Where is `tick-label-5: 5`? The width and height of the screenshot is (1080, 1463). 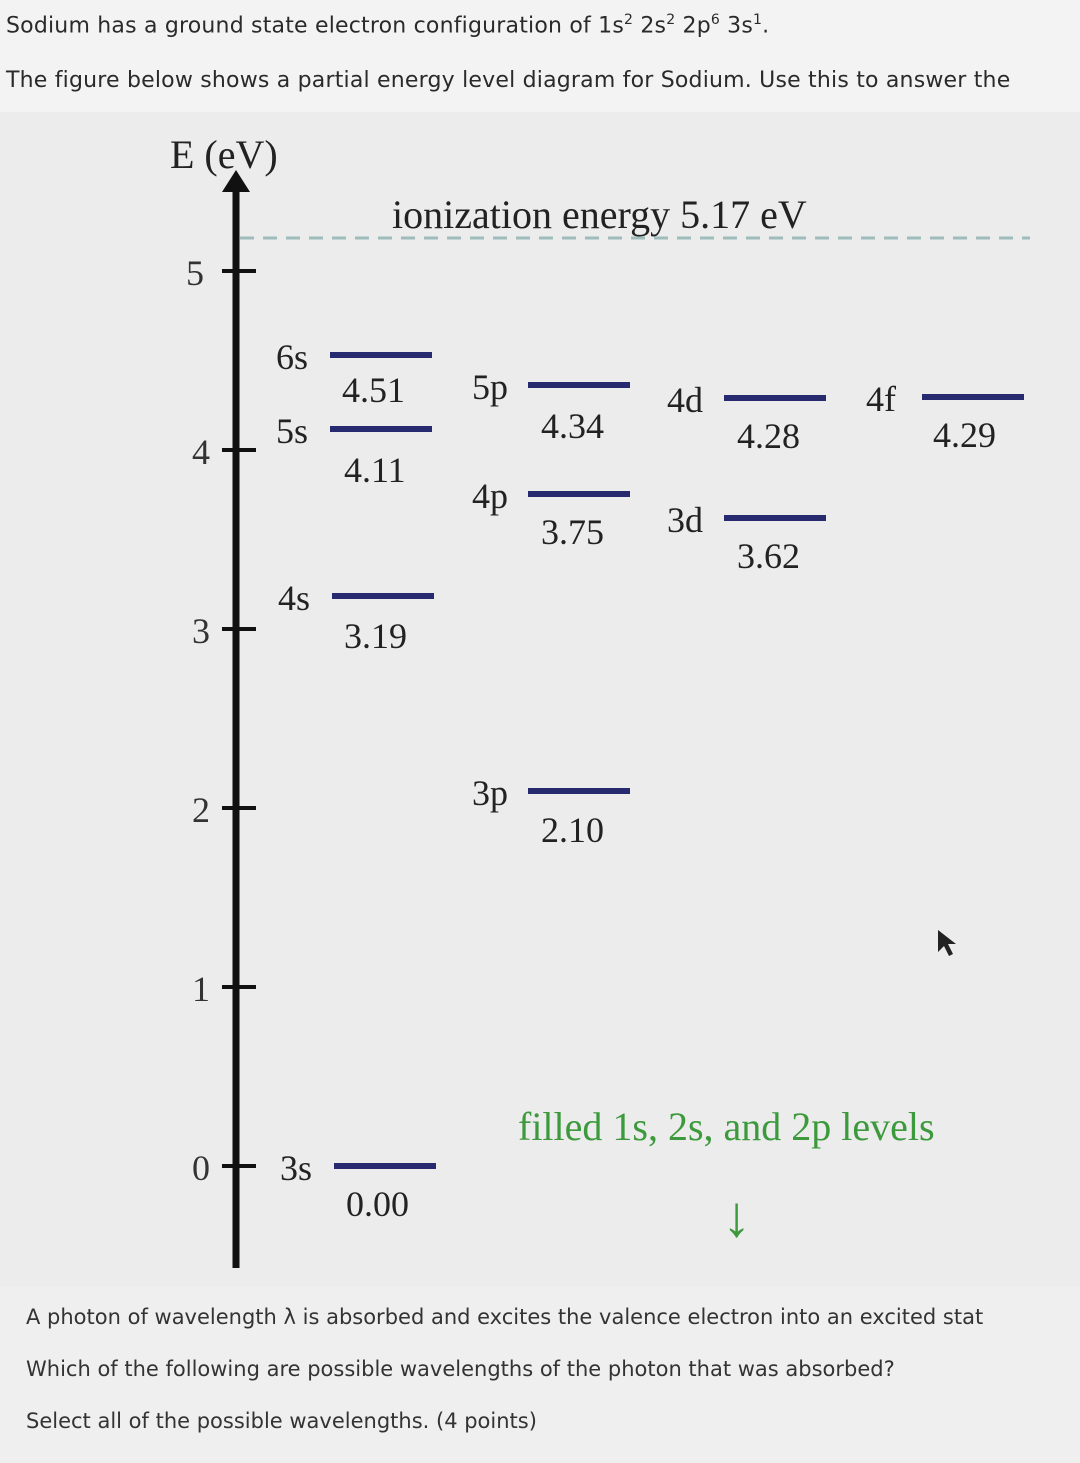 tick-label-5: 5 is located at coordinates (195, 273).